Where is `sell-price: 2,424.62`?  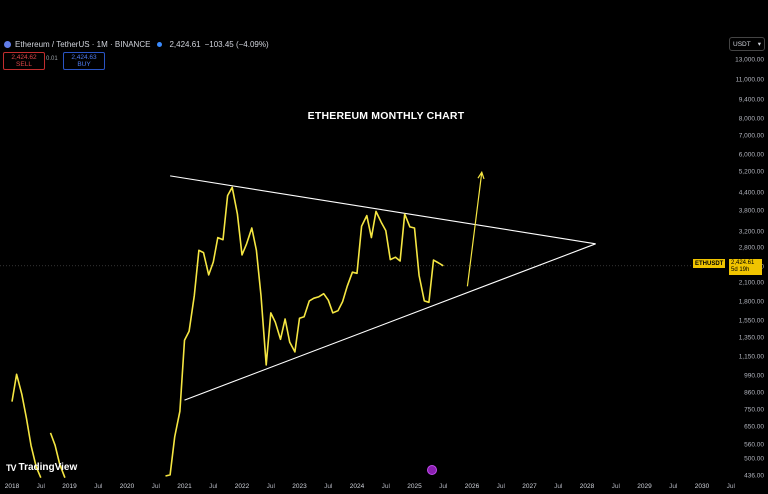
sell-price: 2,424.62 is located at coordinates (24, 57).